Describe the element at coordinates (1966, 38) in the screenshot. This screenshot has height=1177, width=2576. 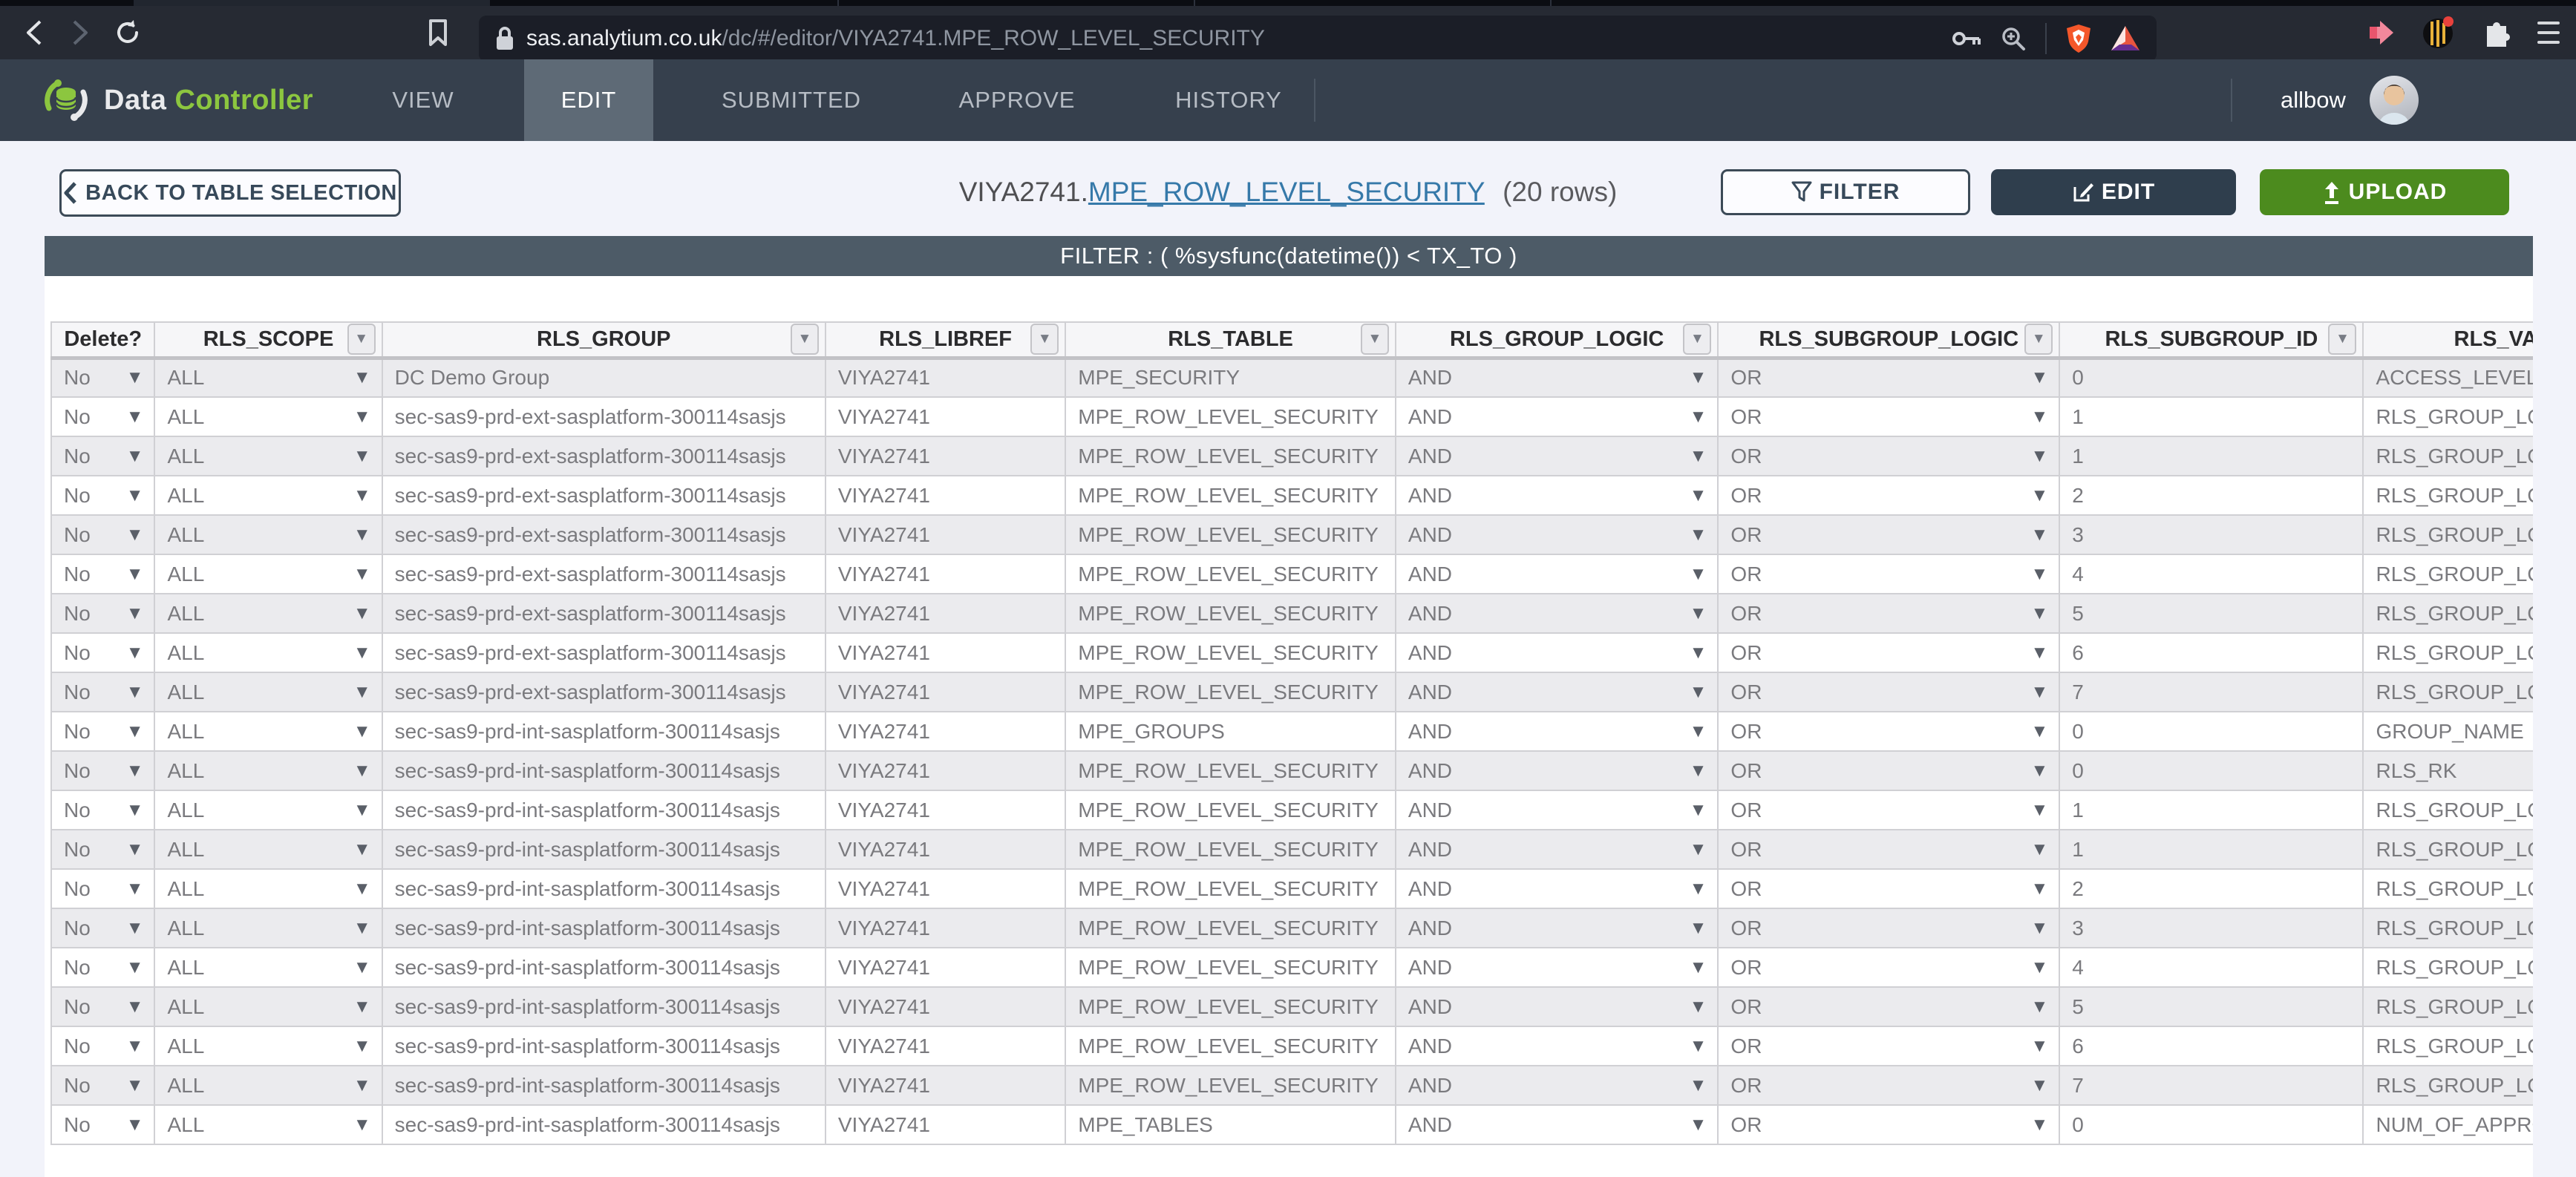
I see `key-icon` at that location.